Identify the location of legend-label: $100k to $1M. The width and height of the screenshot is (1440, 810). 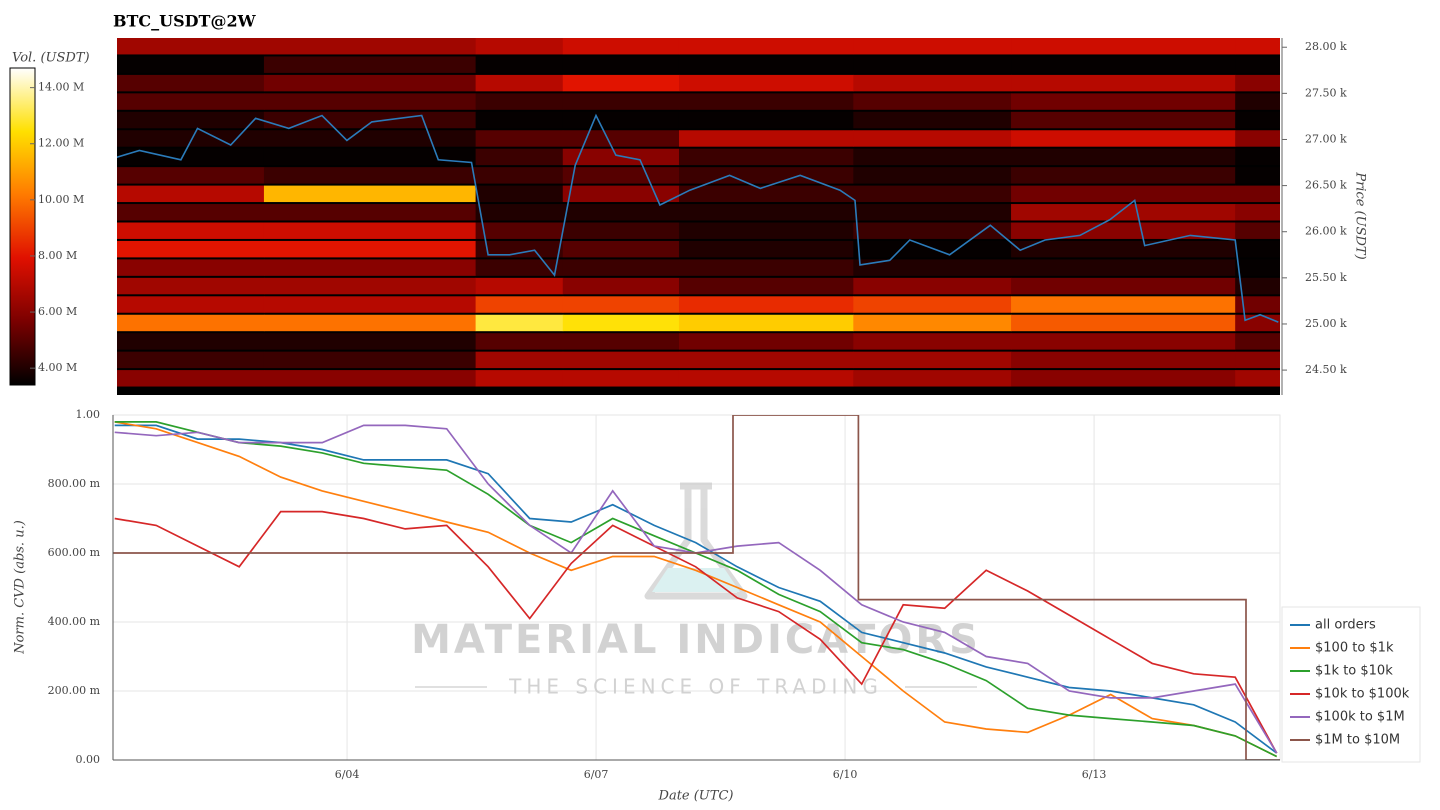
(1360, 717).